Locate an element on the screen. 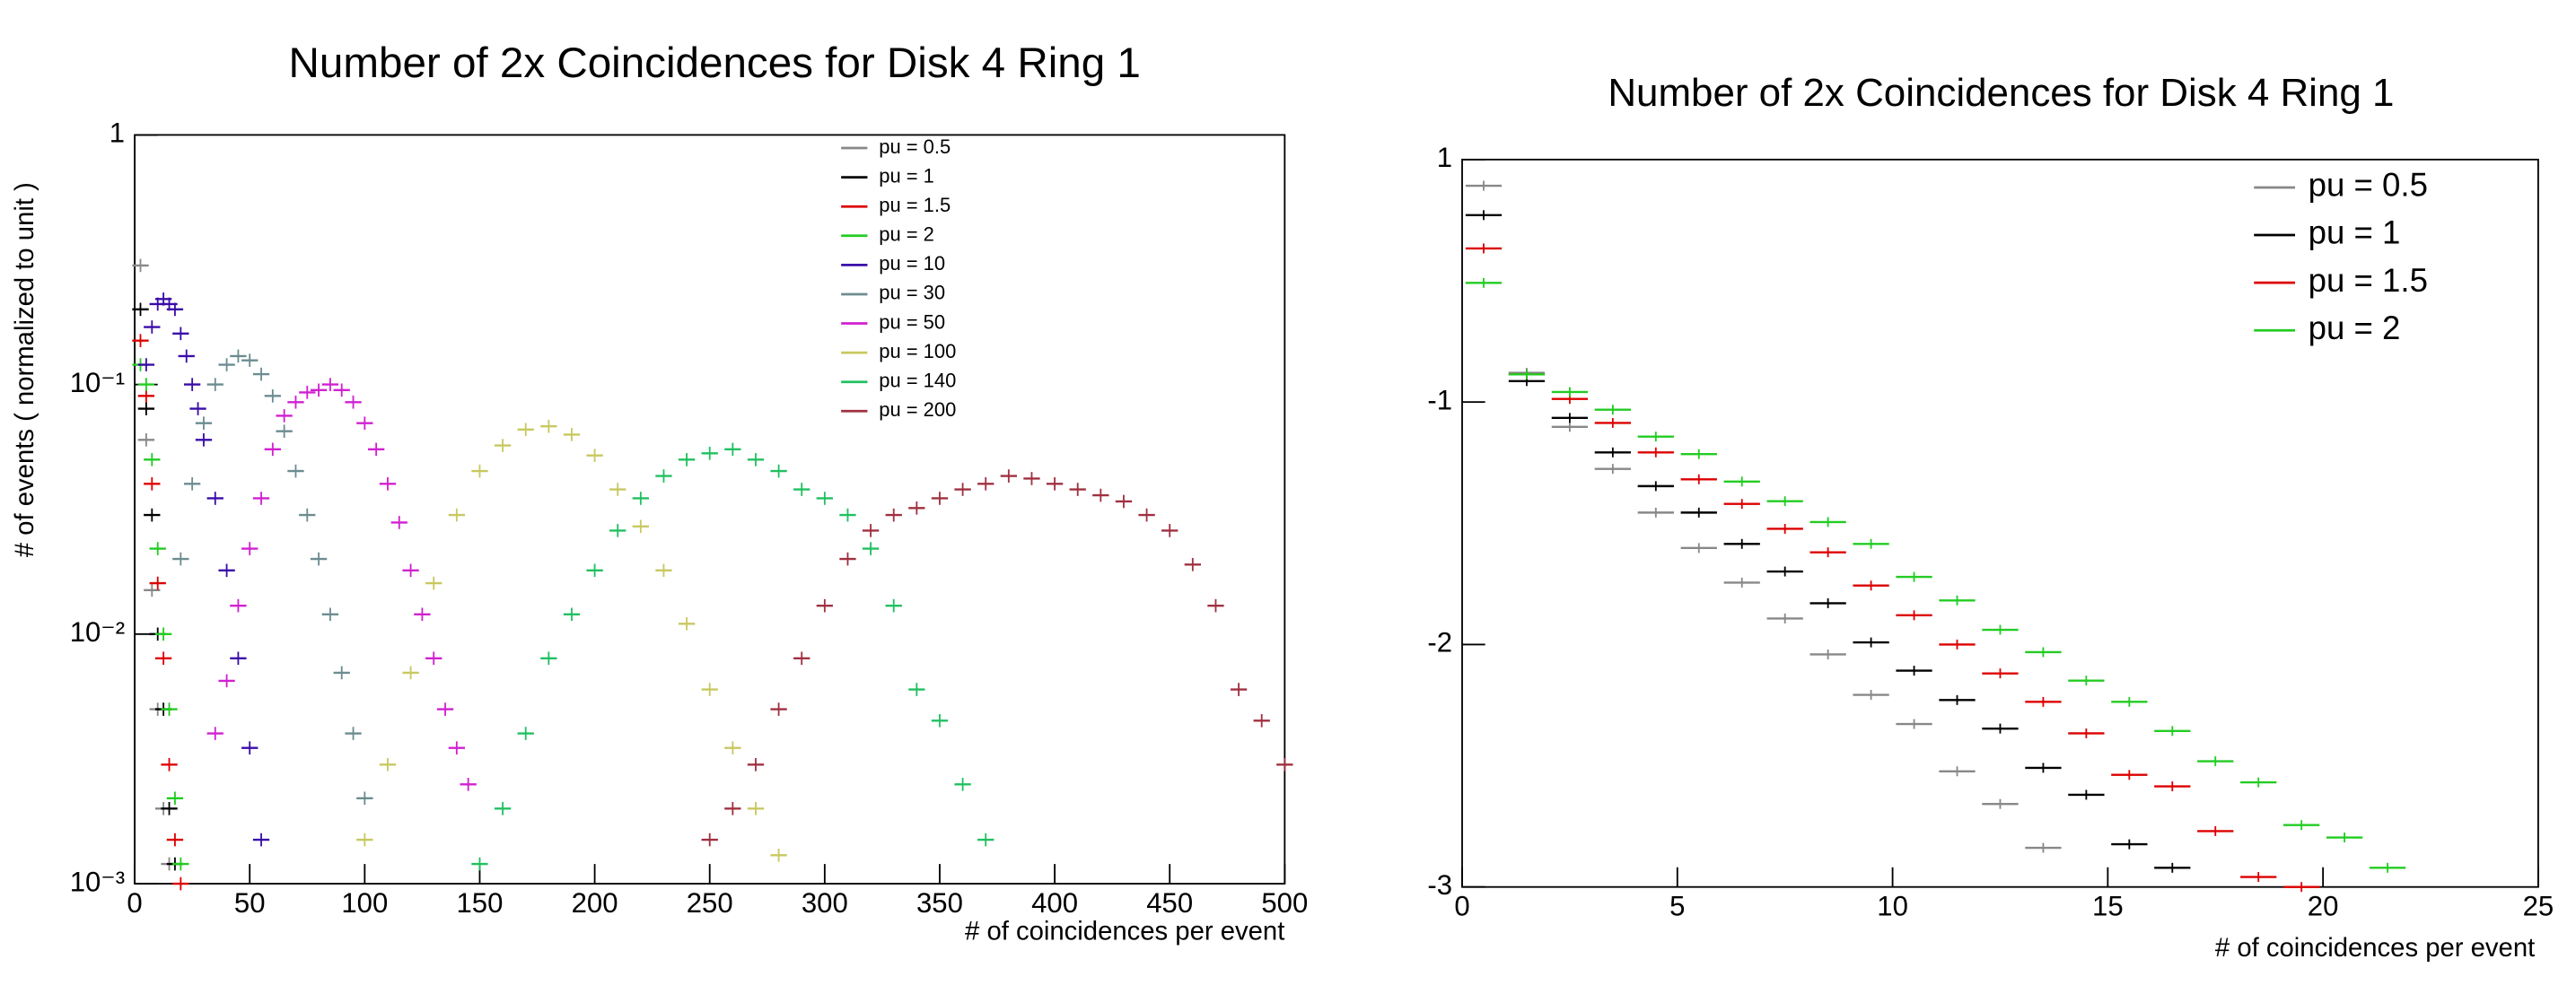  x-tick-label: 5 is located at coordinates (1677, 906).